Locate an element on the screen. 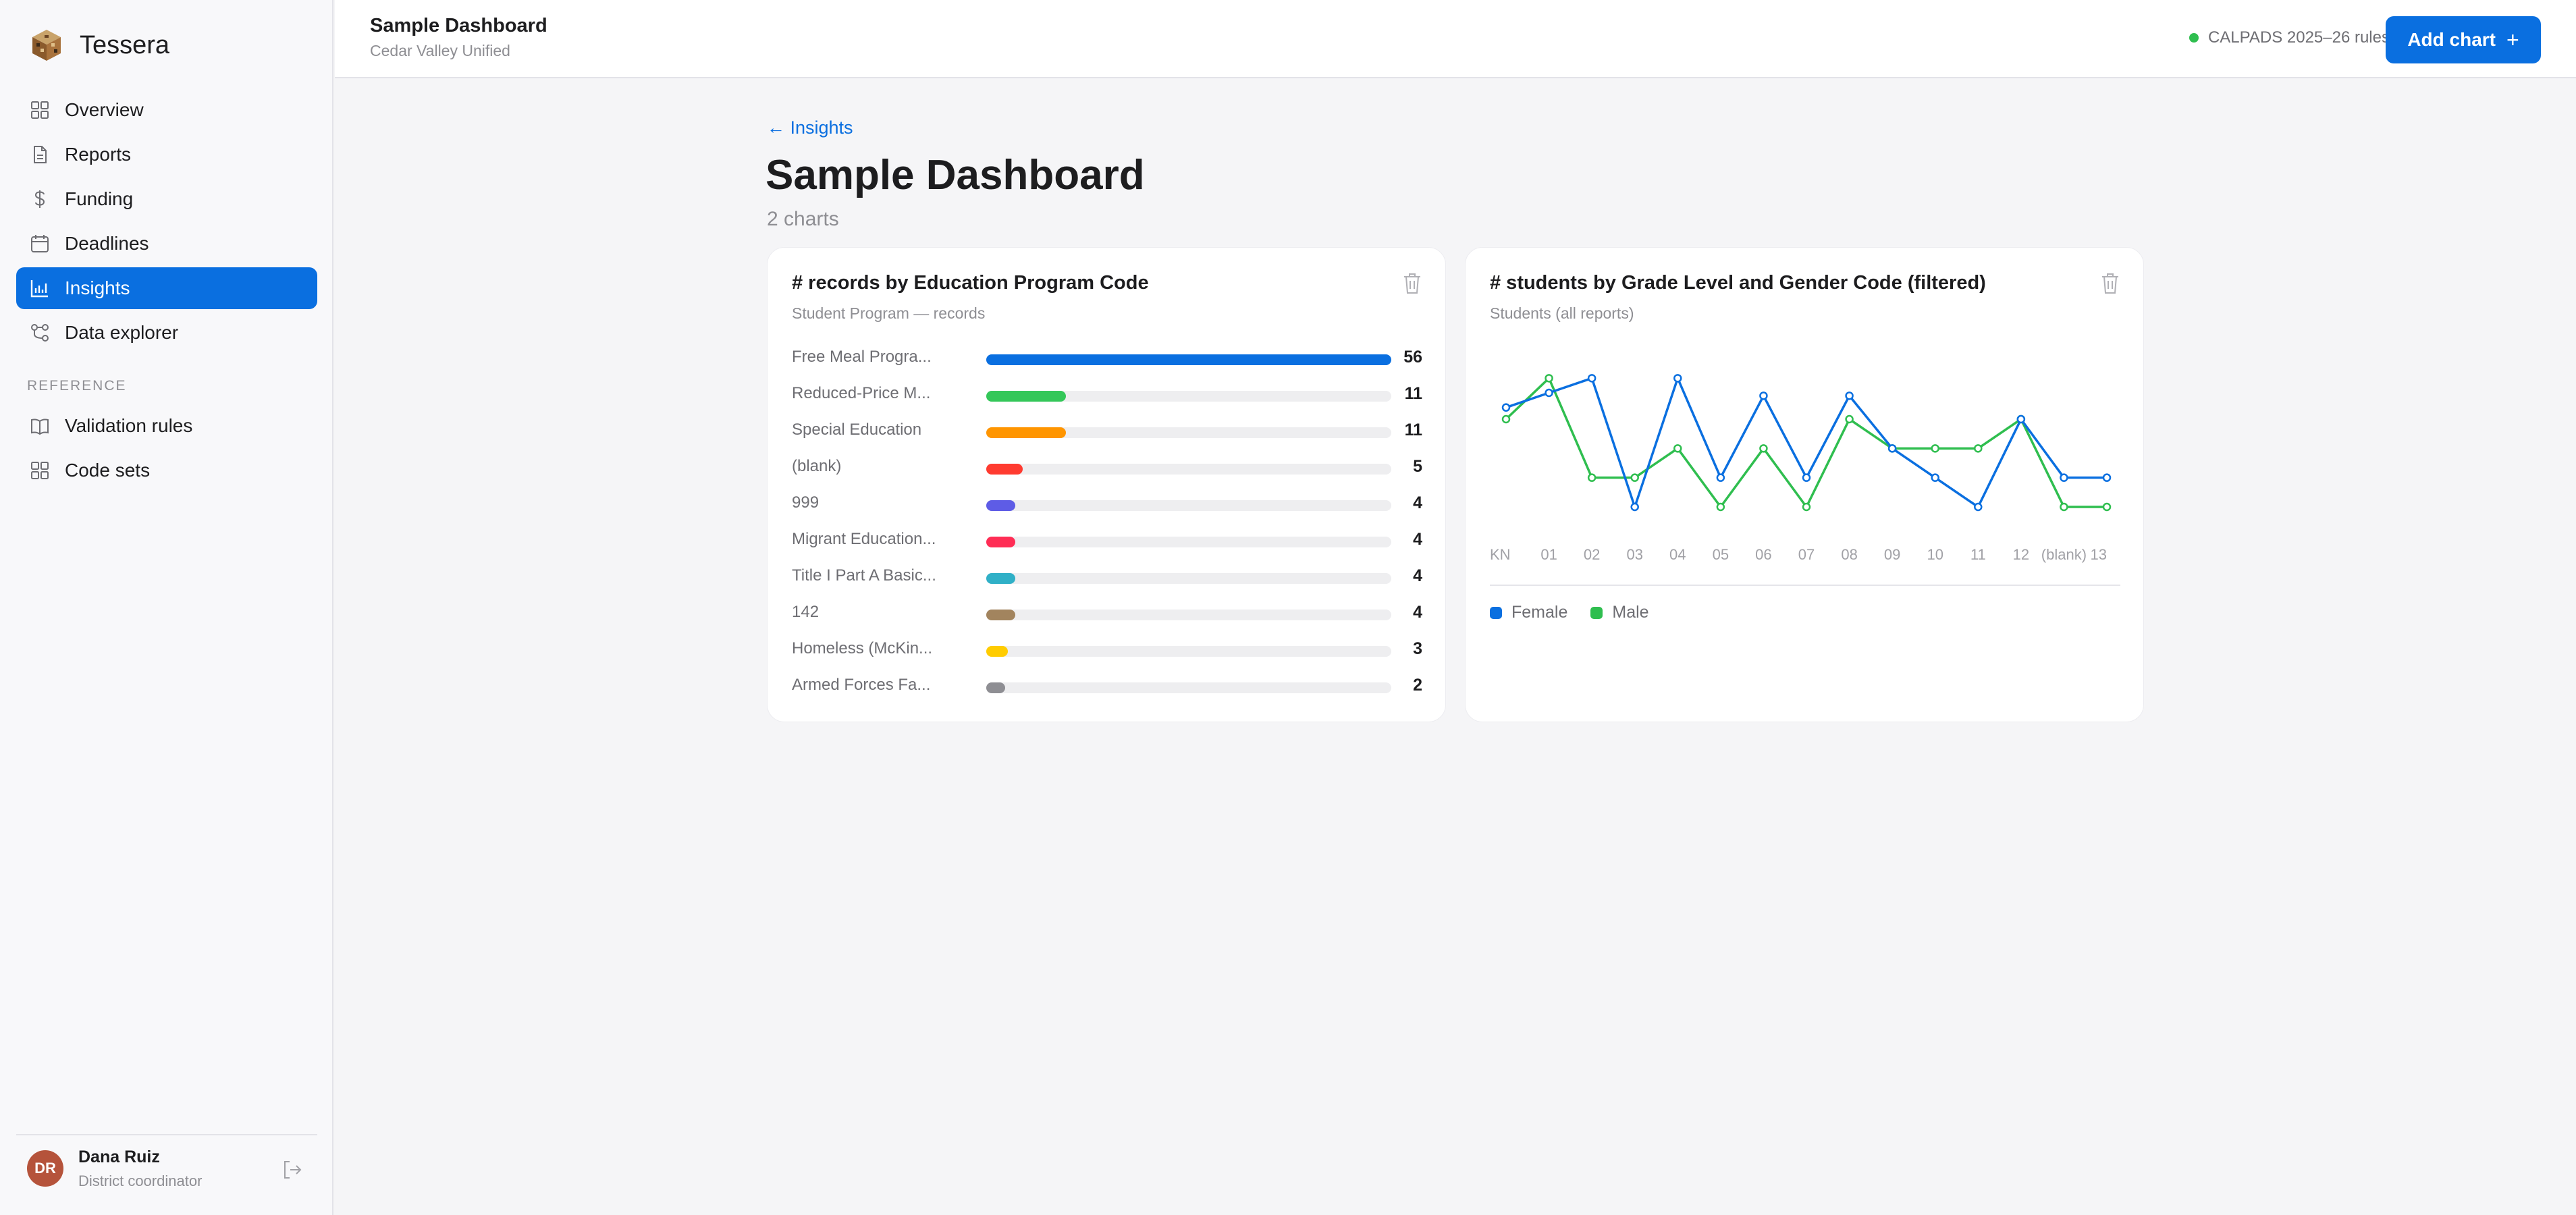 The width and height of the screenshot is (2576, 1215). add-chart-label: Add chart is located at coordinates (2451, 39).